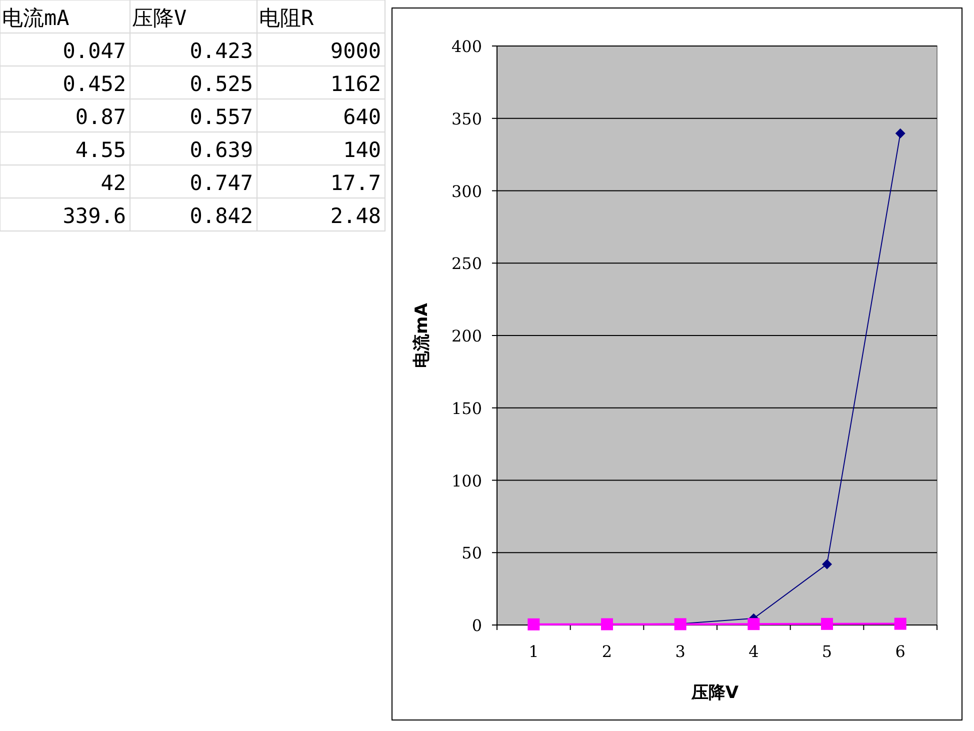  What do you see at coordinates (193, 116) in the screenshot?
I see `table: 电流mA 压降V 电阻R 0.047 0.423 9000 0.452 0.525 1162 0.87 0.557 640 4.55 0.639 140 42 0.747 17.7 339.6 0.842 2.48` at bounding box center [193, 116].